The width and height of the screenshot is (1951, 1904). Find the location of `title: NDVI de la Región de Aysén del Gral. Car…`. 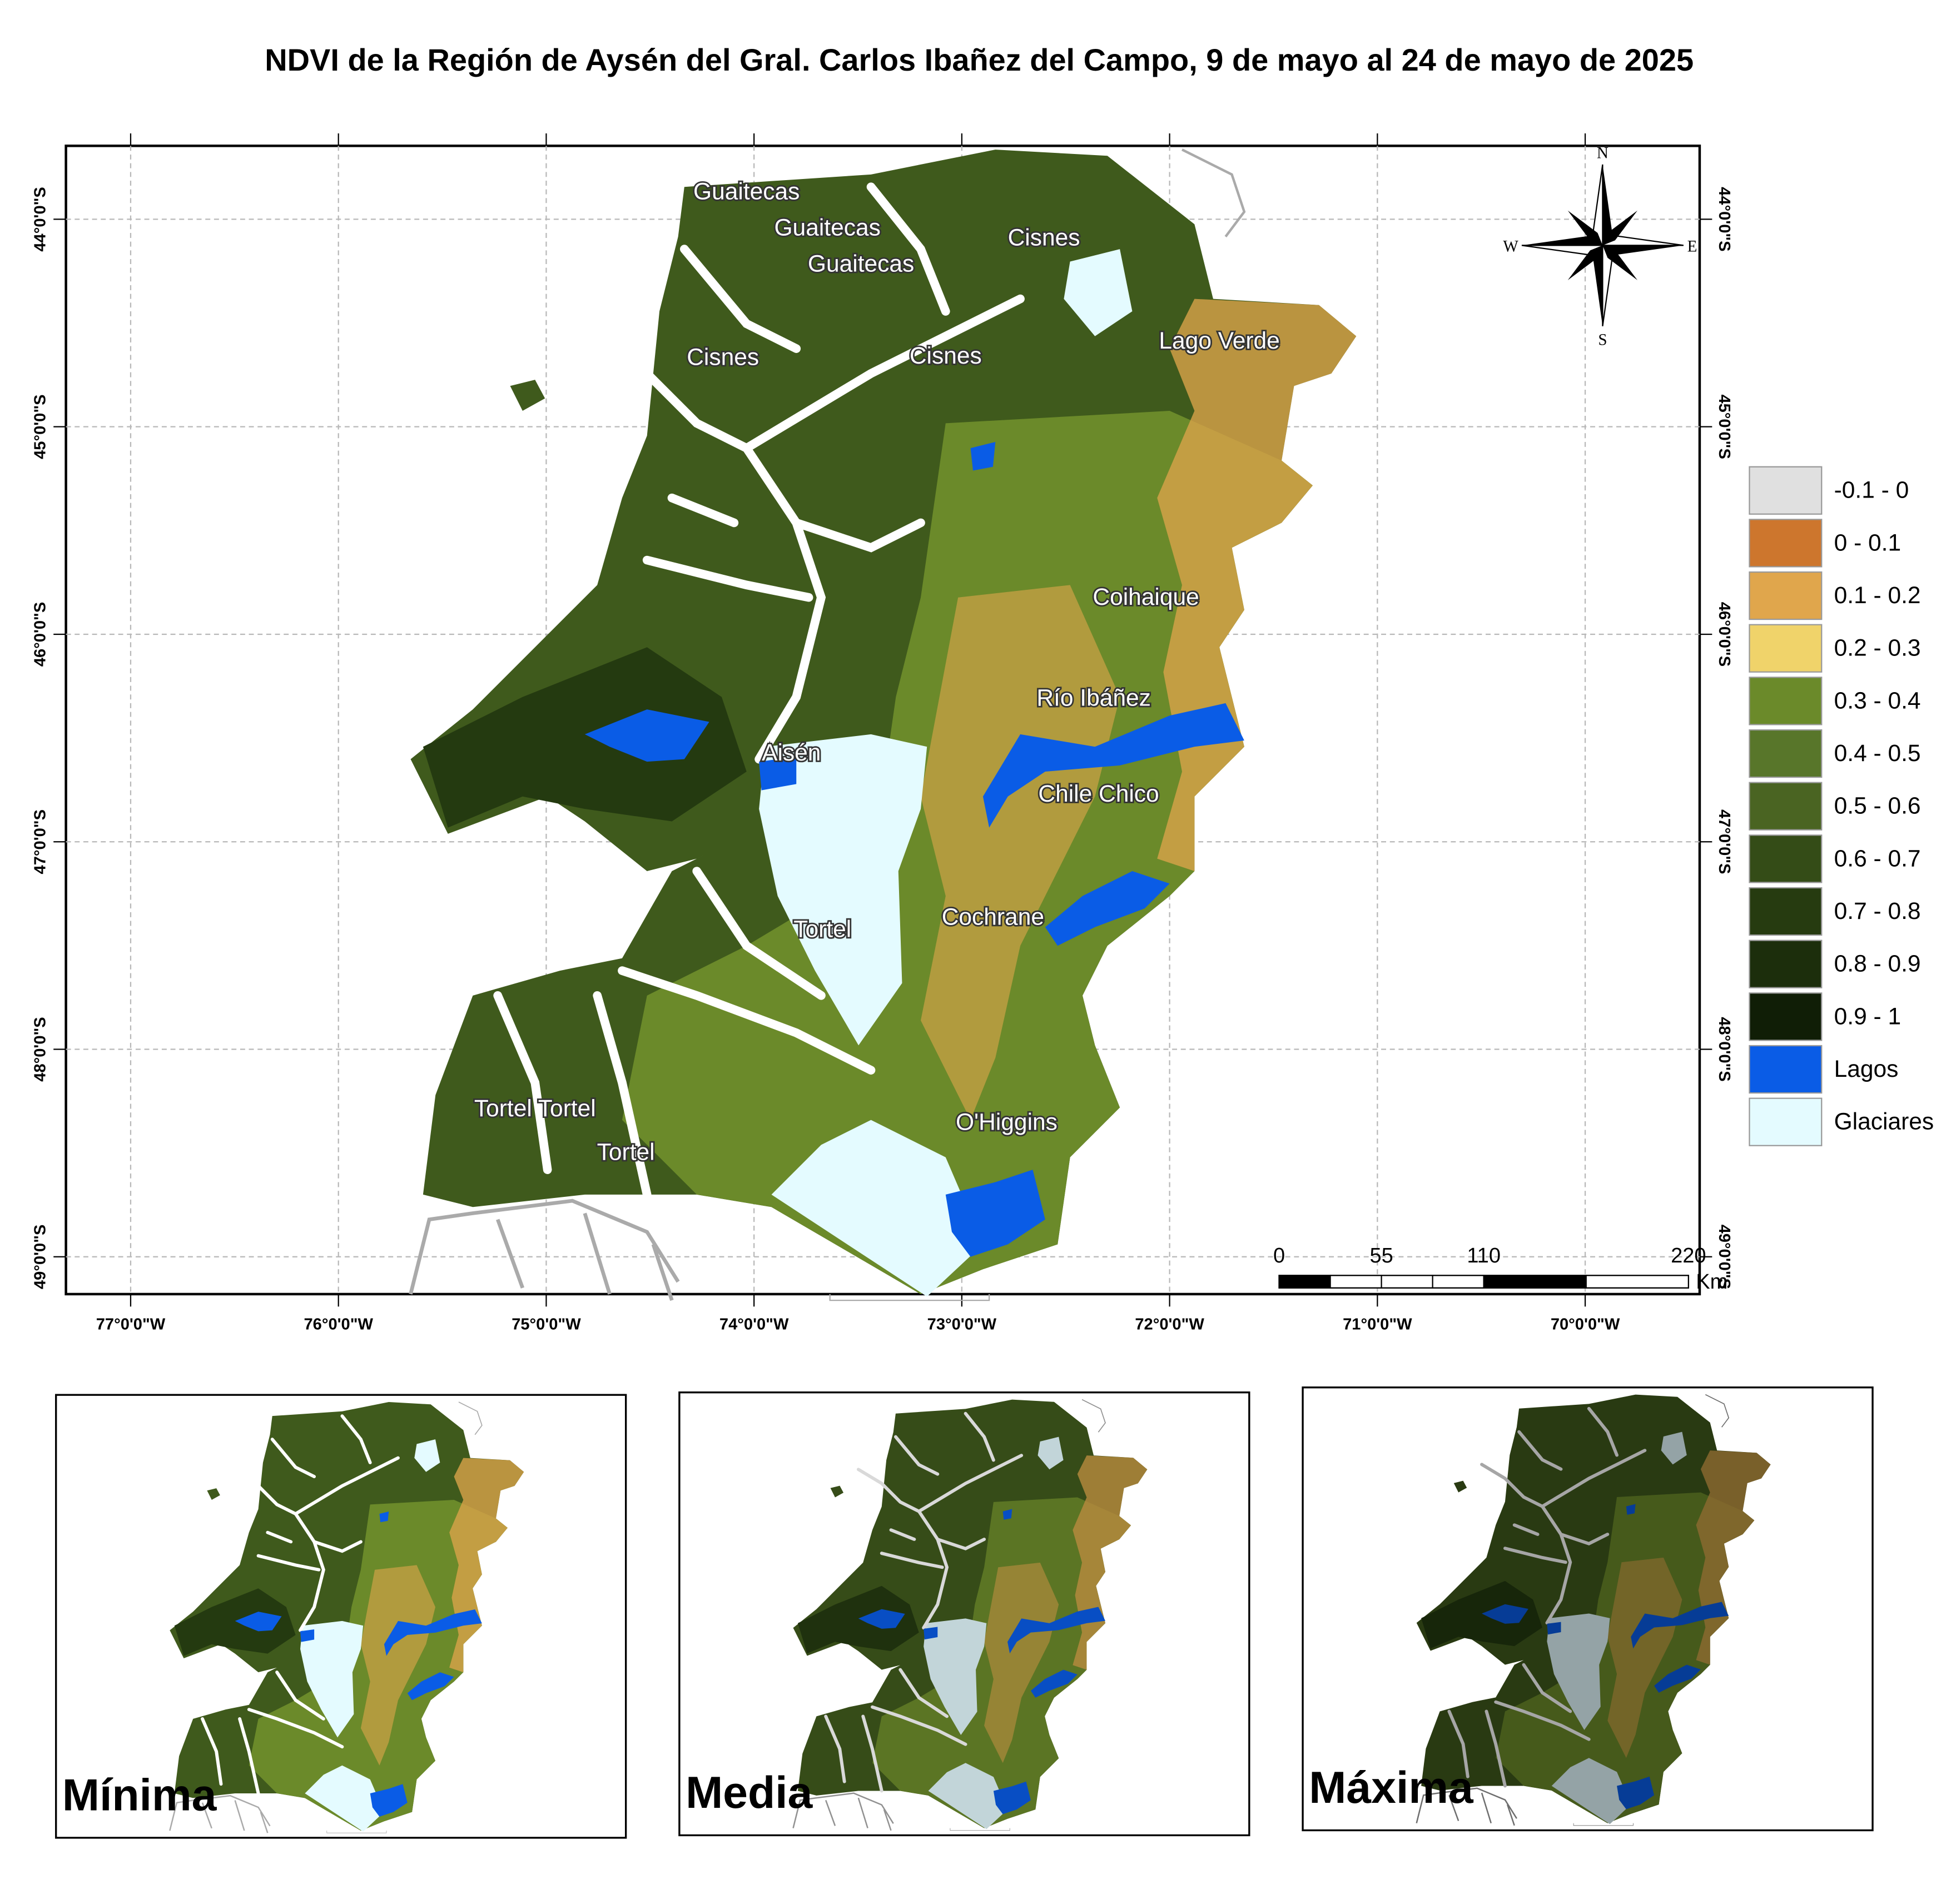

title: NDVI de la Región de Aysén del Gral. Car… is located at coordinates (979, 59).